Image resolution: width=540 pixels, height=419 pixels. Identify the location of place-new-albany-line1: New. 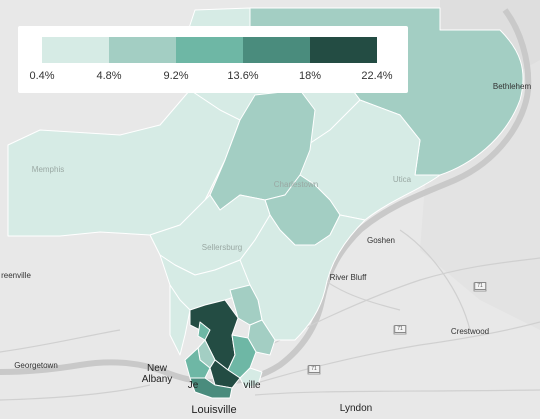
(157, 368).